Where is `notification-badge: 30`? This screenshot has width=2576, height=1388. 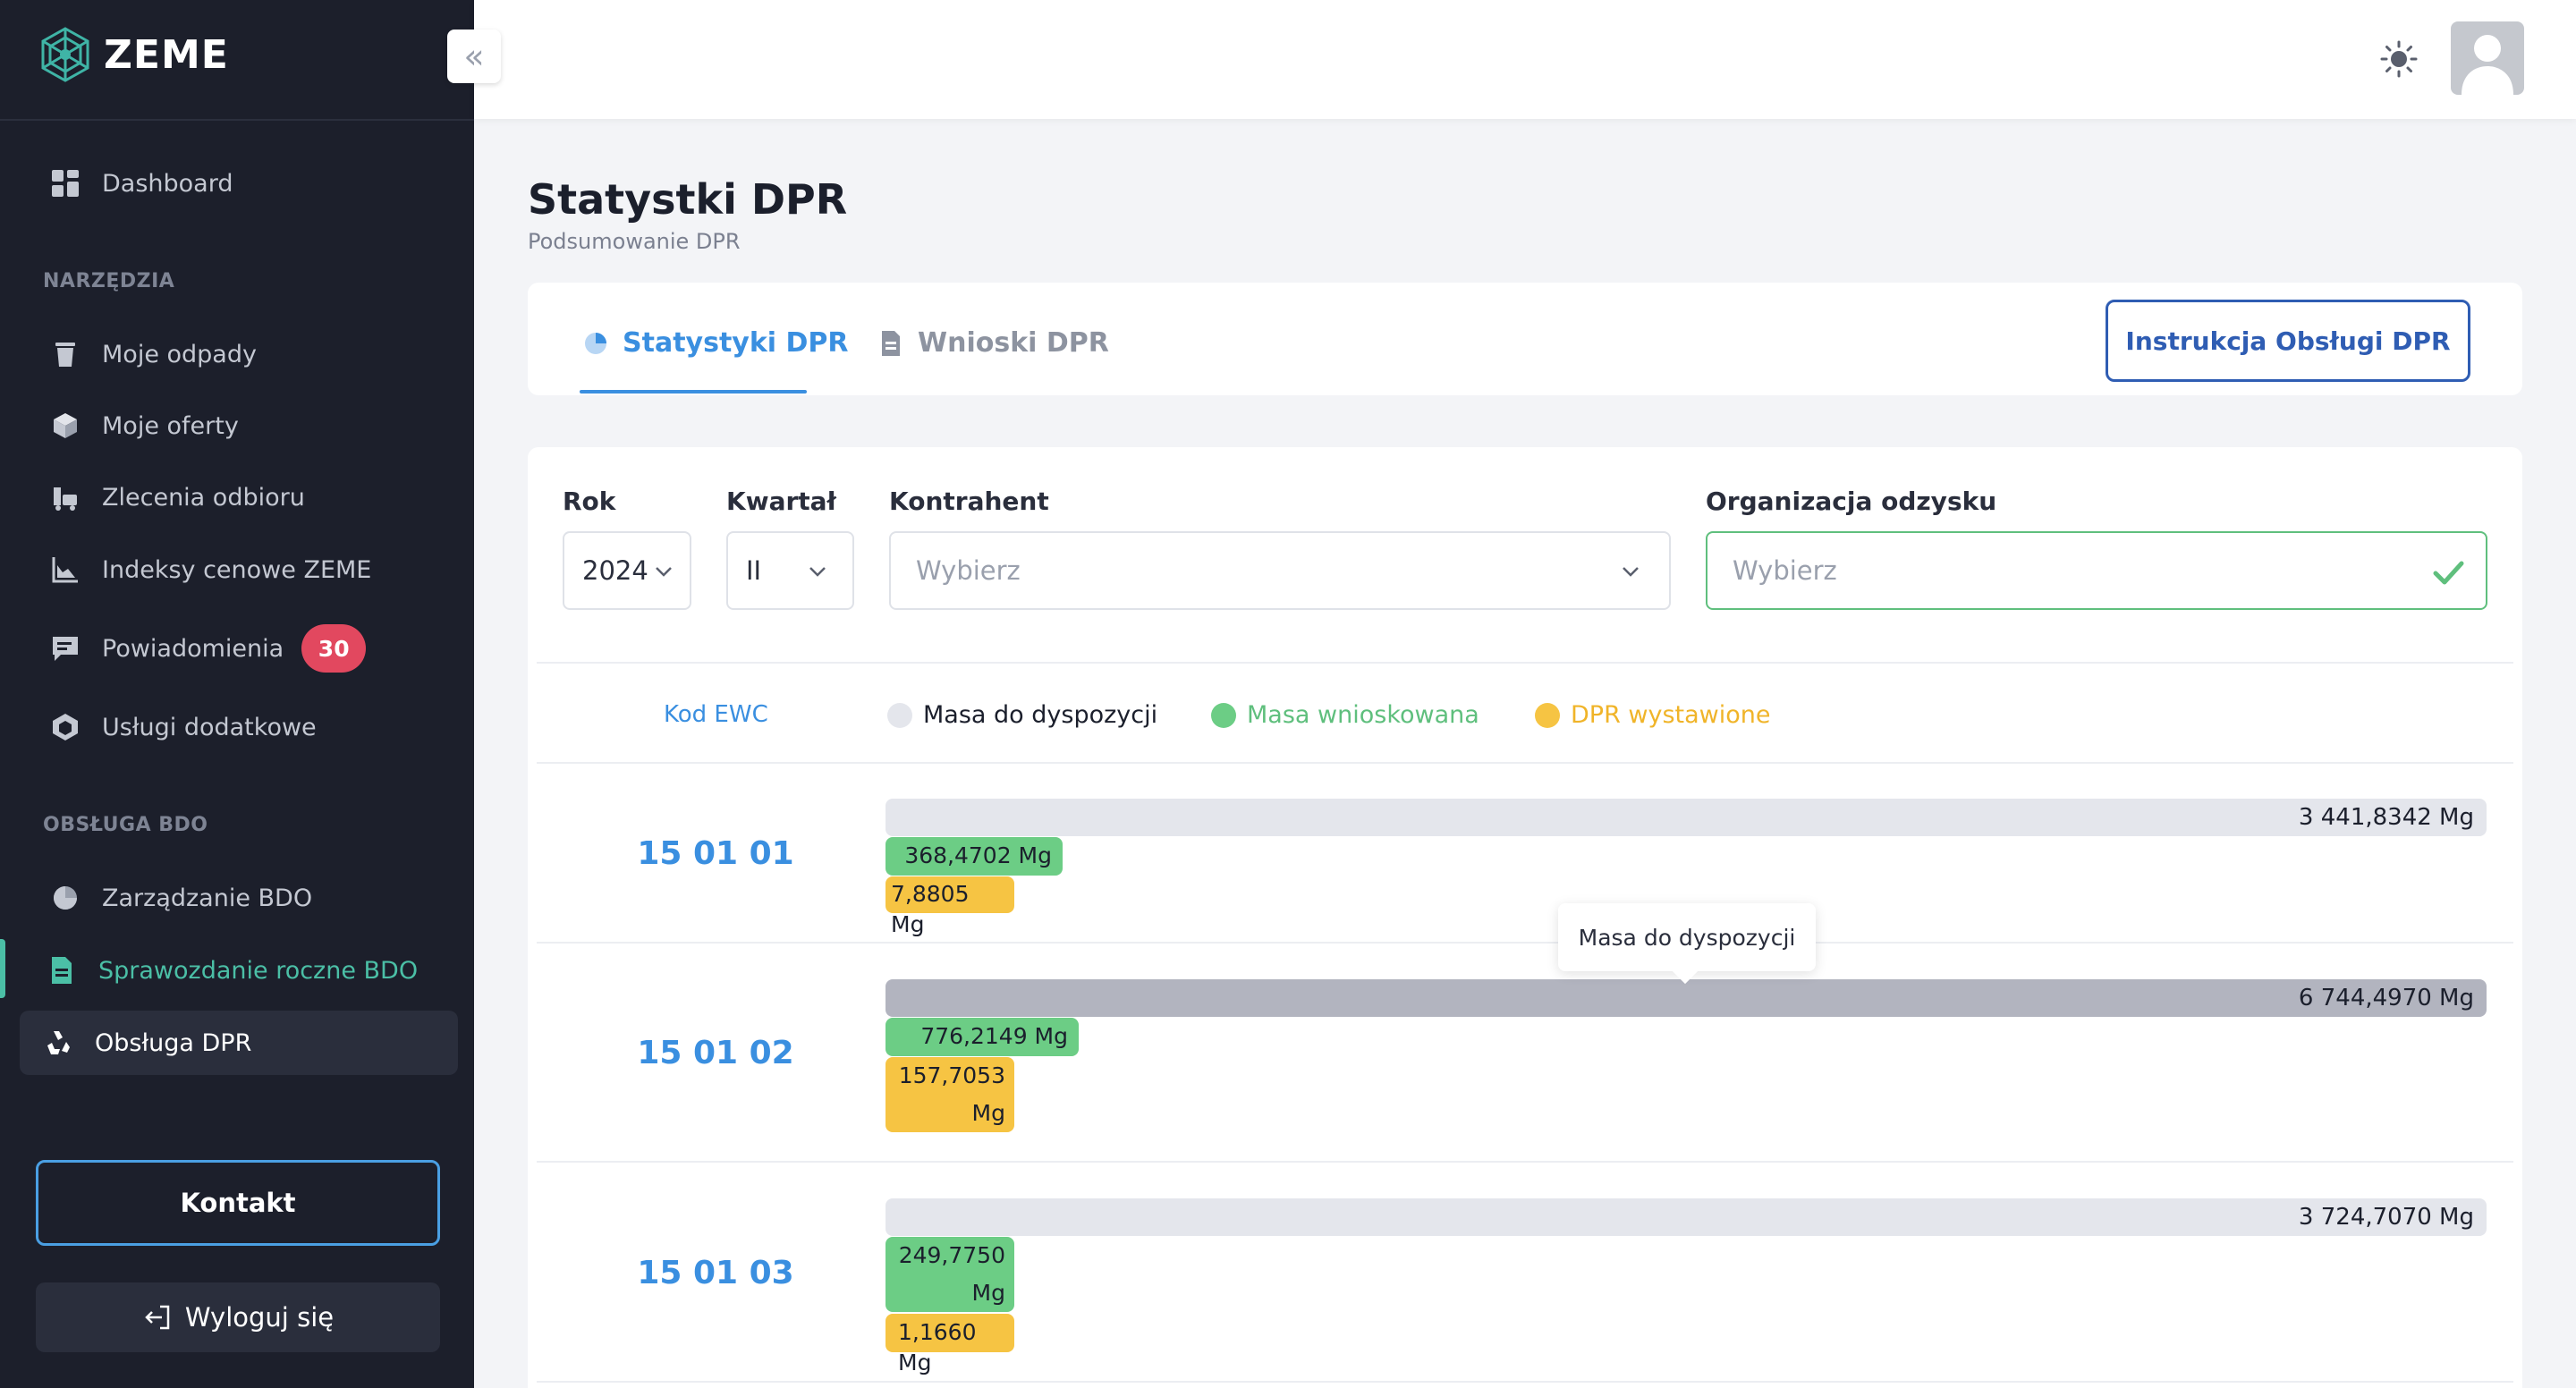 notification-badge: 30 is located at coordinates (334, 648).